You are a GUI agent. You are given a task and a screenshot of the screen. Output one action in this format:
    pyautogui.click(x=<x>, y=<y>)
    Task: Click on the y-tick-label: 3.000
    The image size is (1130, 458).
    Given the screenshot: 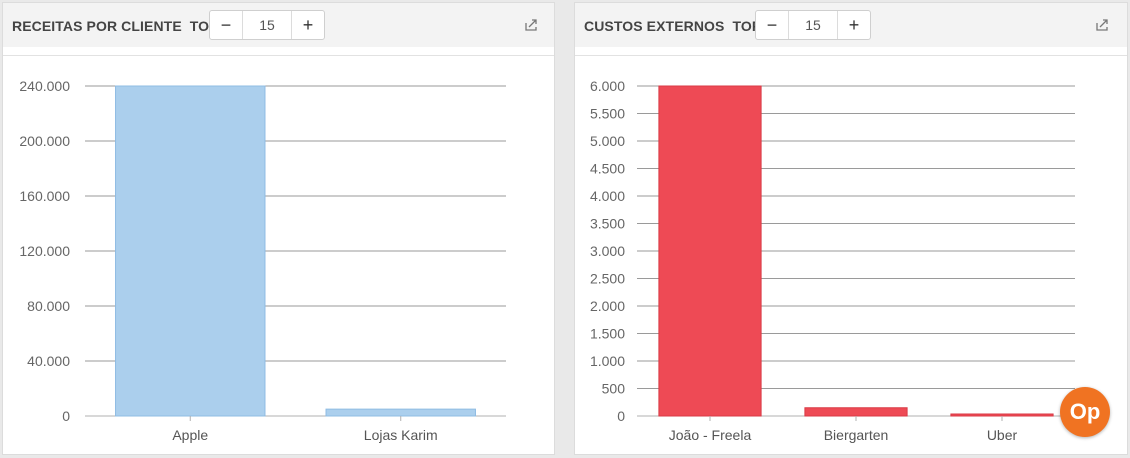 What is the action you would take?
    pyautogui.click(x=607, y=251)
    